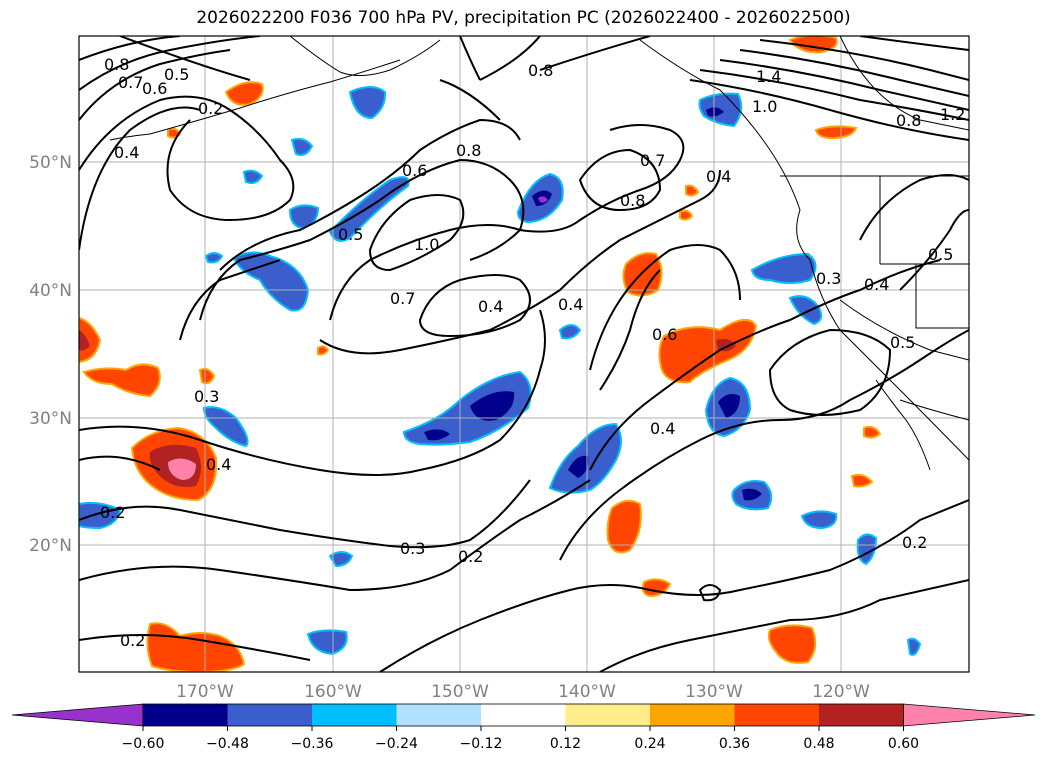 The width and height of the screenshot is (1047, 765). Describe the element at coordinates (903, 744) in the screenshot. I see `colorbar-tick-label: 0.60` at that location.